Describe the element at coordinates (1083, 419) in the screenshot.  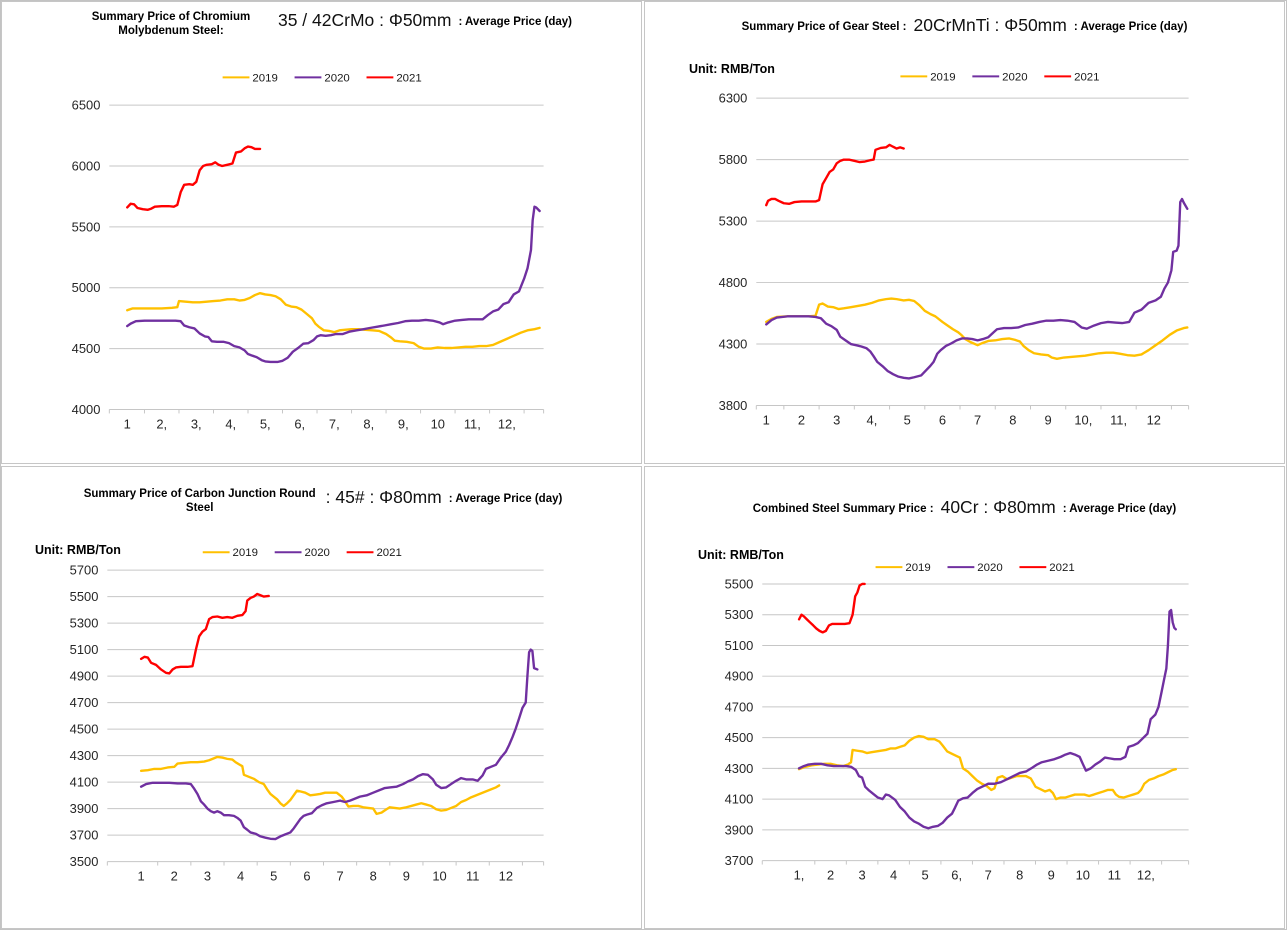
I see `x-tick-label: 10,` at that location.